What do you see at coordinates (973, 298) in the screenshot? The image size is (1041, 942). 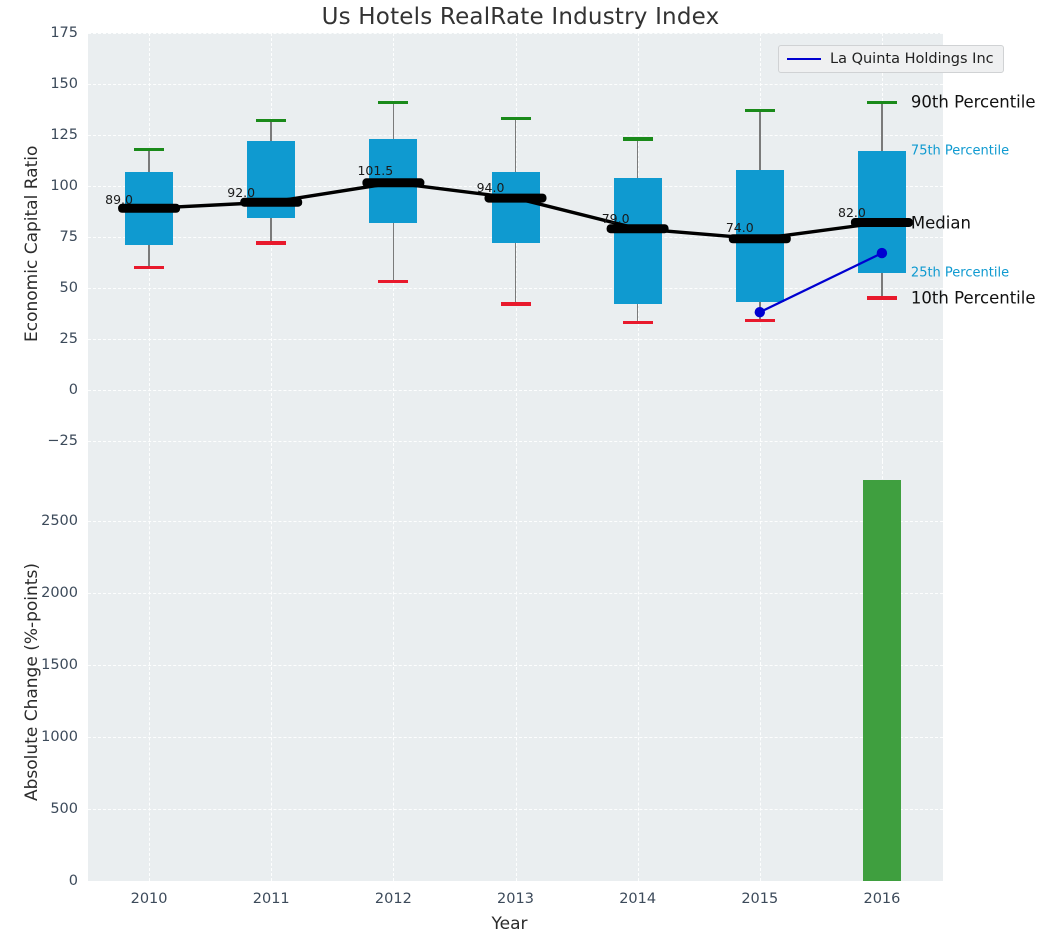 I see `annotation-10th-percentile: 10th Percentile` at bounding box center [973, 298].